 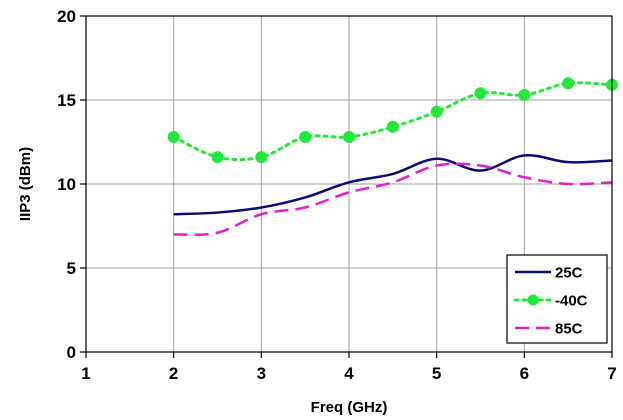 What do you see at coordinates (569, 273) in the screenshot?
I see `legend-label: 25C` at bounding box center [569, 273].